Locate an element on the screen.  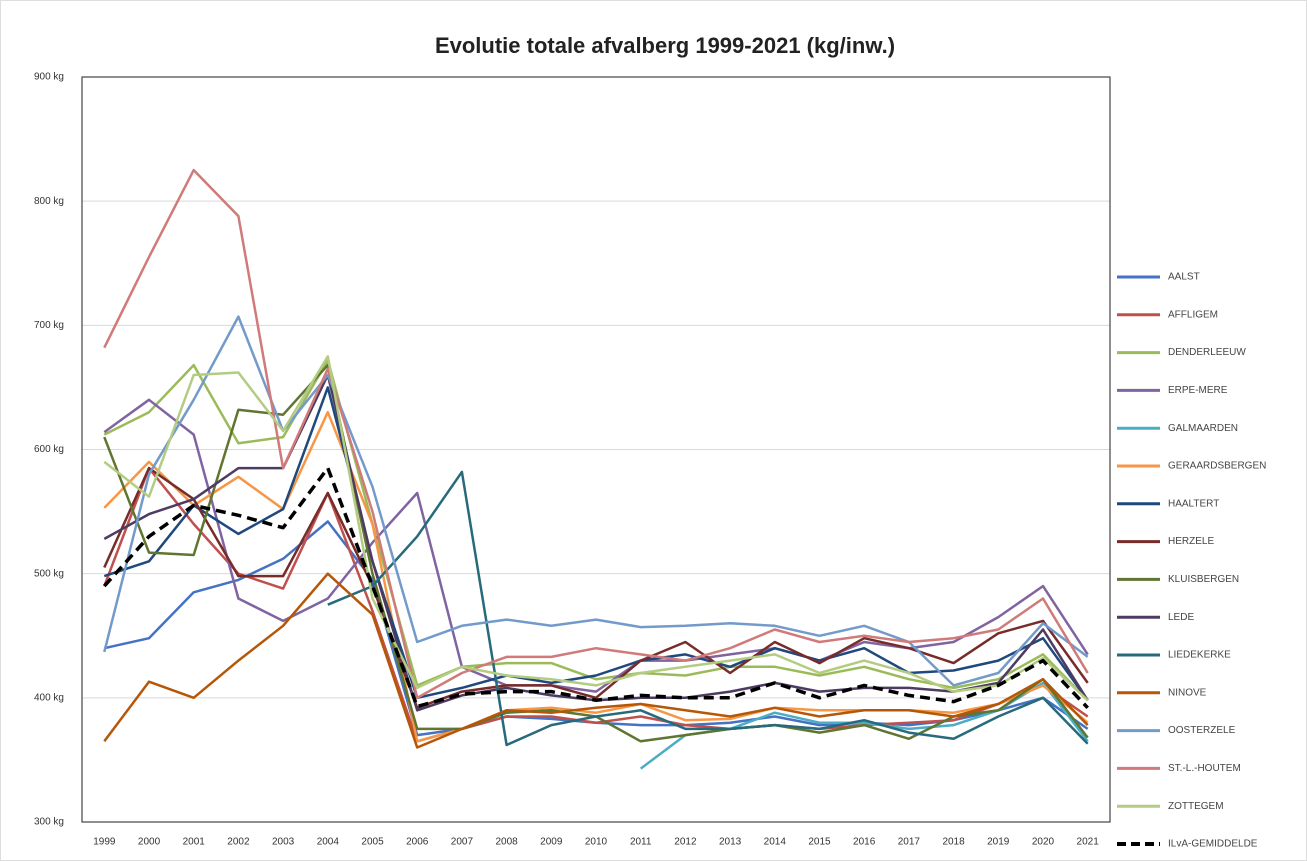
legend-label: KLUISBERGEN is located at coordinates (1203, 579).